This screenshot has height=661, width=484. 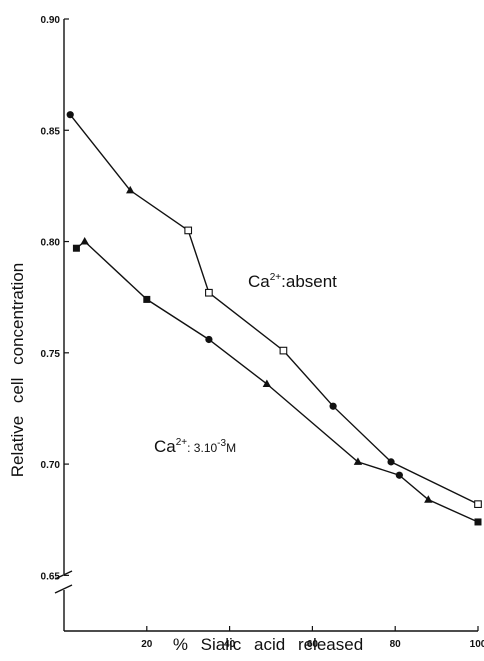 I want to click on series-label-ca-3e-3M: Ca2+: 3.10-3M, so click(x=195, y=446).